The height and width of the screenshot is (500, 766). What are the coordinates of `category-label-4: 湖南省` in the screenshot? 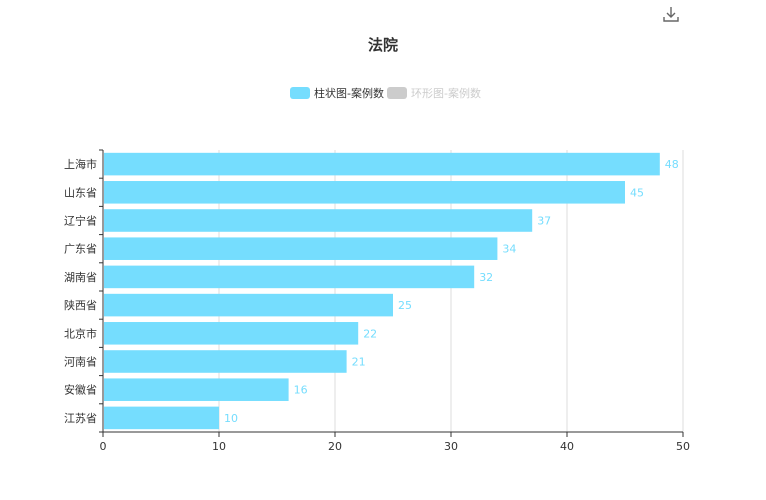 It's located at (80, 277).